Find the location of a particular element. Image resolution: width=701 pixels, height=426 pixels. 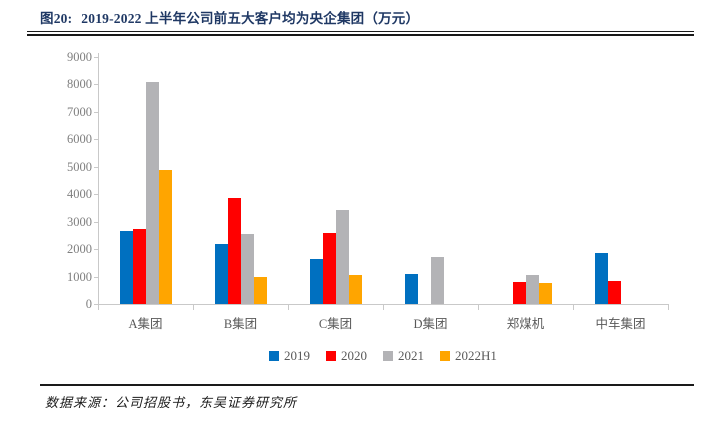

legend-item-2022H1: 2022H1 is located at coordinates (468, 356).